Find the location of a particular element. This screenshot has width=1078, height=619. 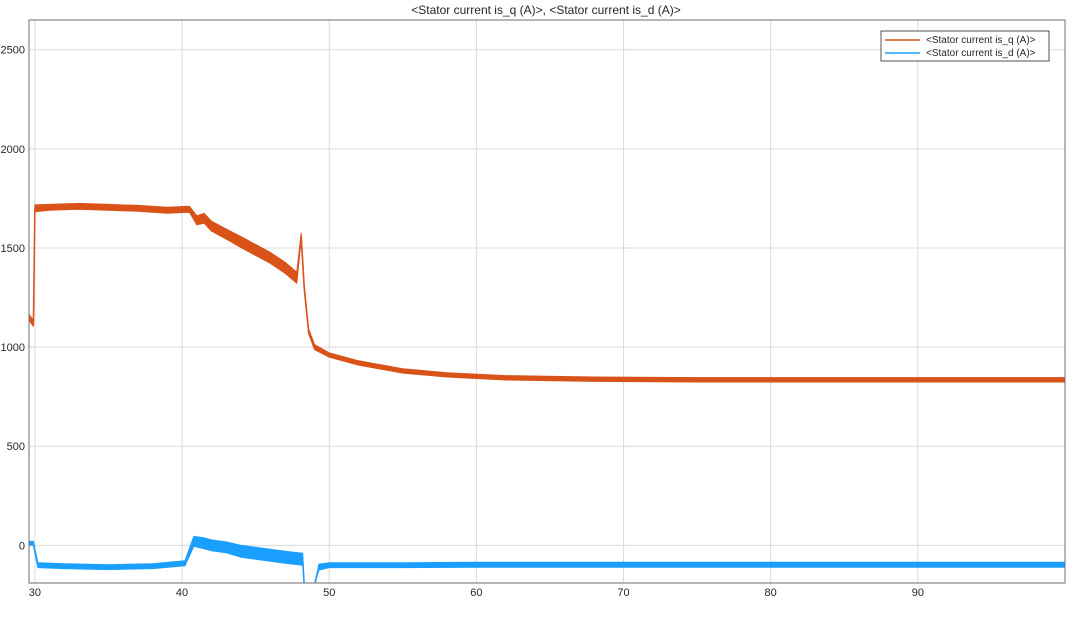

x-tick-label: 80 is located at coordinates (771, 593).